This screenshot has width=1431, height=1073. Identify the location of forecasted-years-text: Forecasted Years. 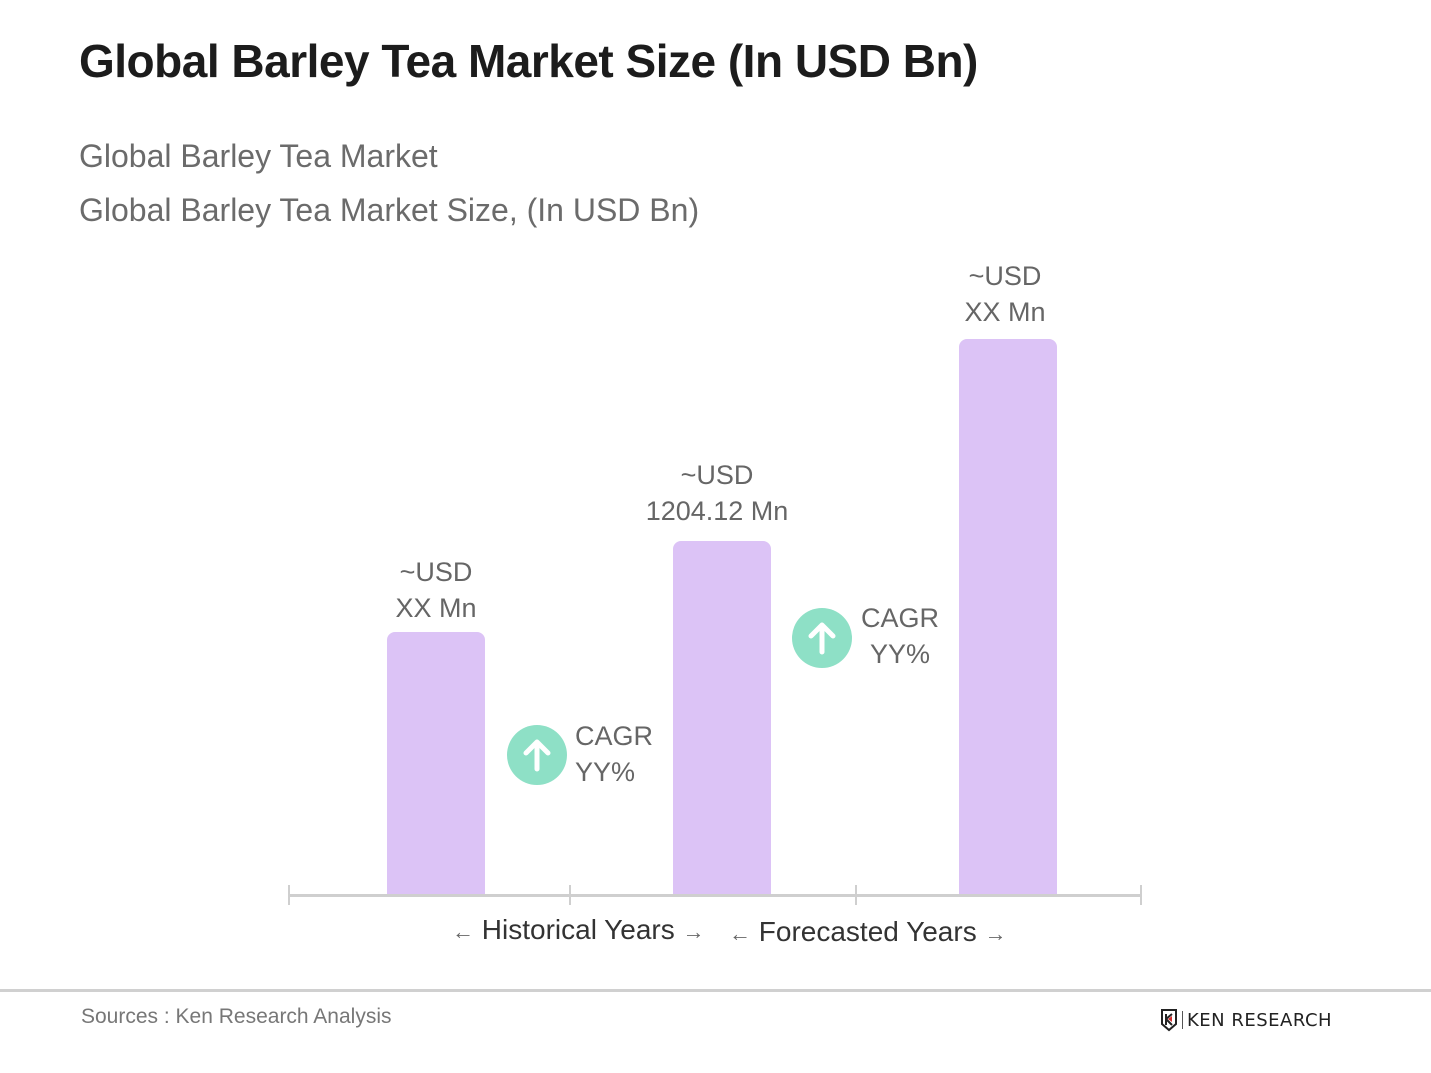
(867, 931).